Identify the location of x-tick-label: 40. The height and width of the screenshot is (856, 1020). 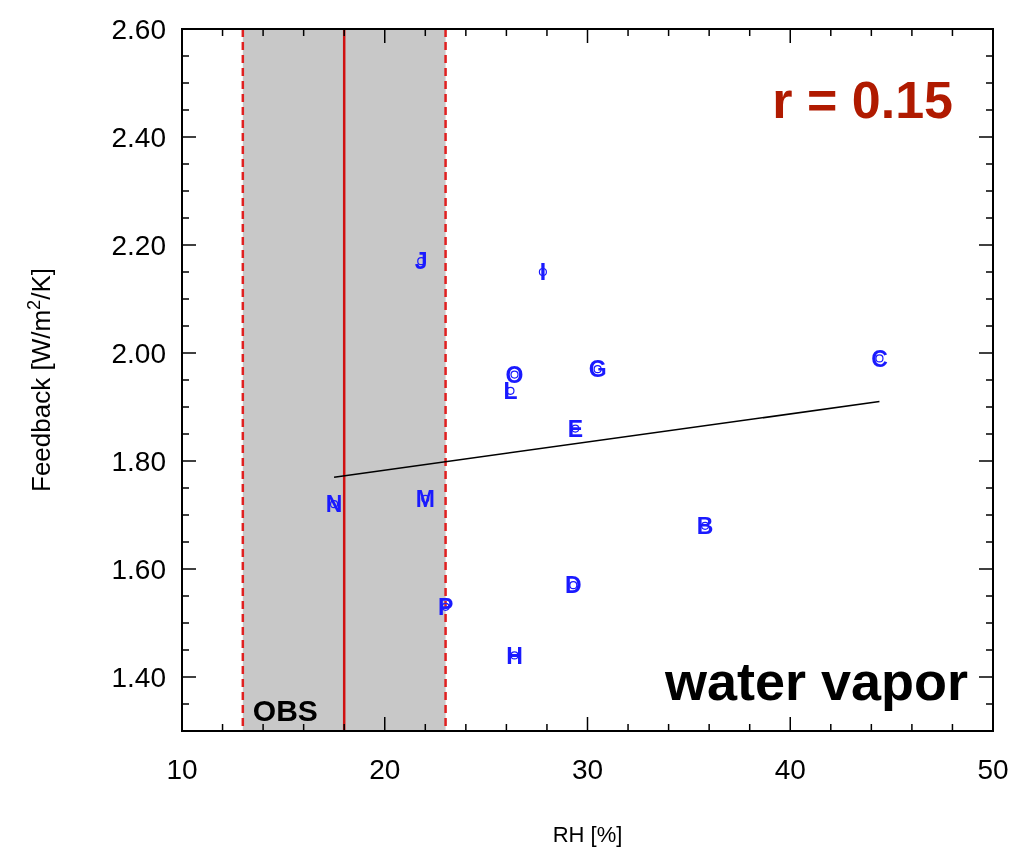
(790, 769).